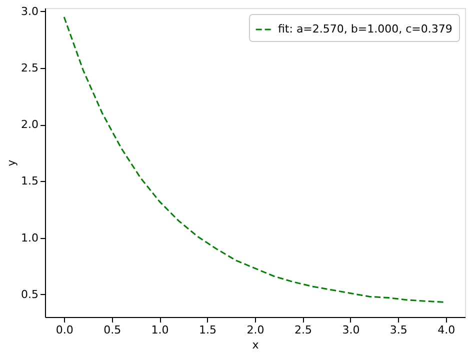  What do you see at coordinates (11, 162) in the screenshot?
I see `y-axis-title: y` at bounding box center [11, 162].